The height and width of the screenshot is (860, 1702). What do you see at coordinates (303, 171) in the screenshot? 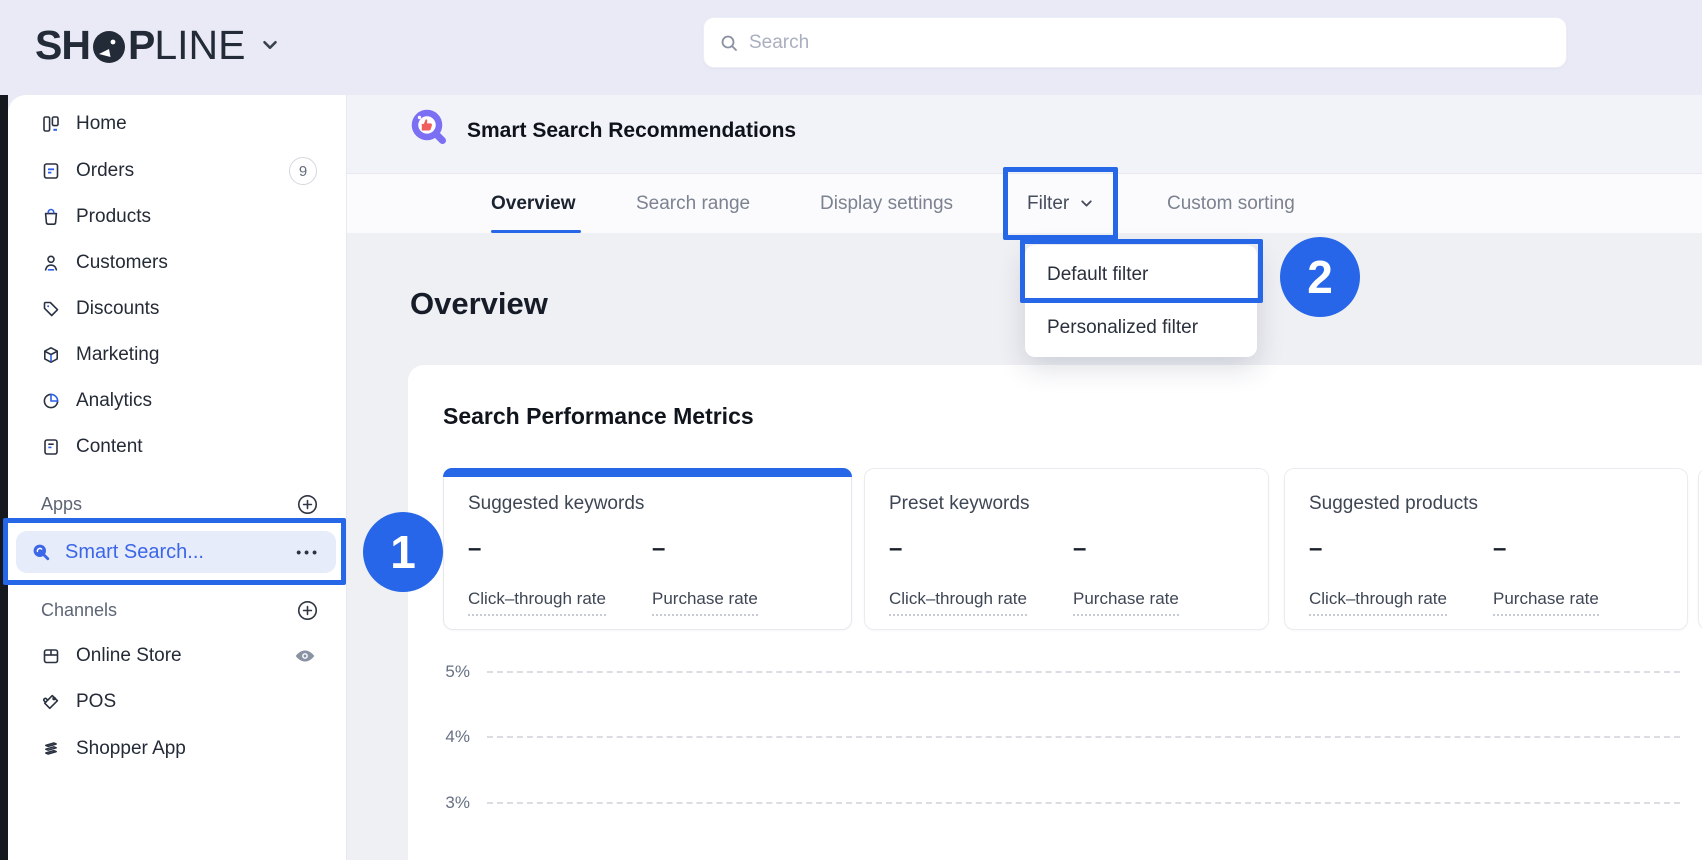
I see `orders-count-badge: 9` at bounding box center [303, 171].